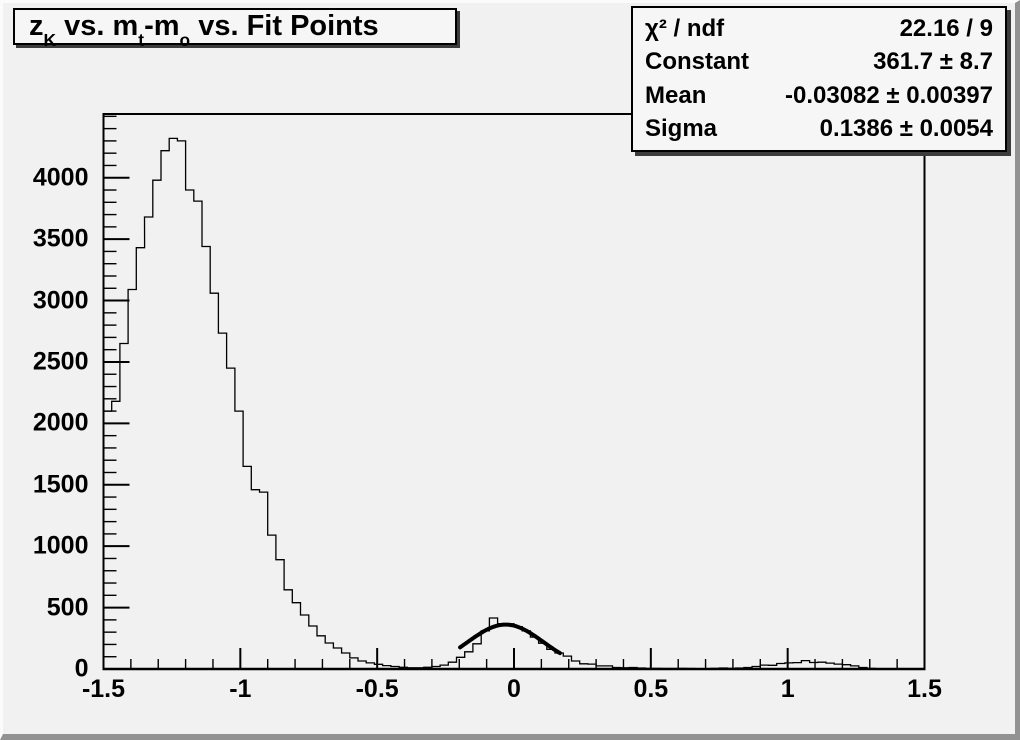  Describe the element at coordinates (819, 62) in the screenshot. I see `stats-row: Constant 361.7 ± 8.7` at that location.